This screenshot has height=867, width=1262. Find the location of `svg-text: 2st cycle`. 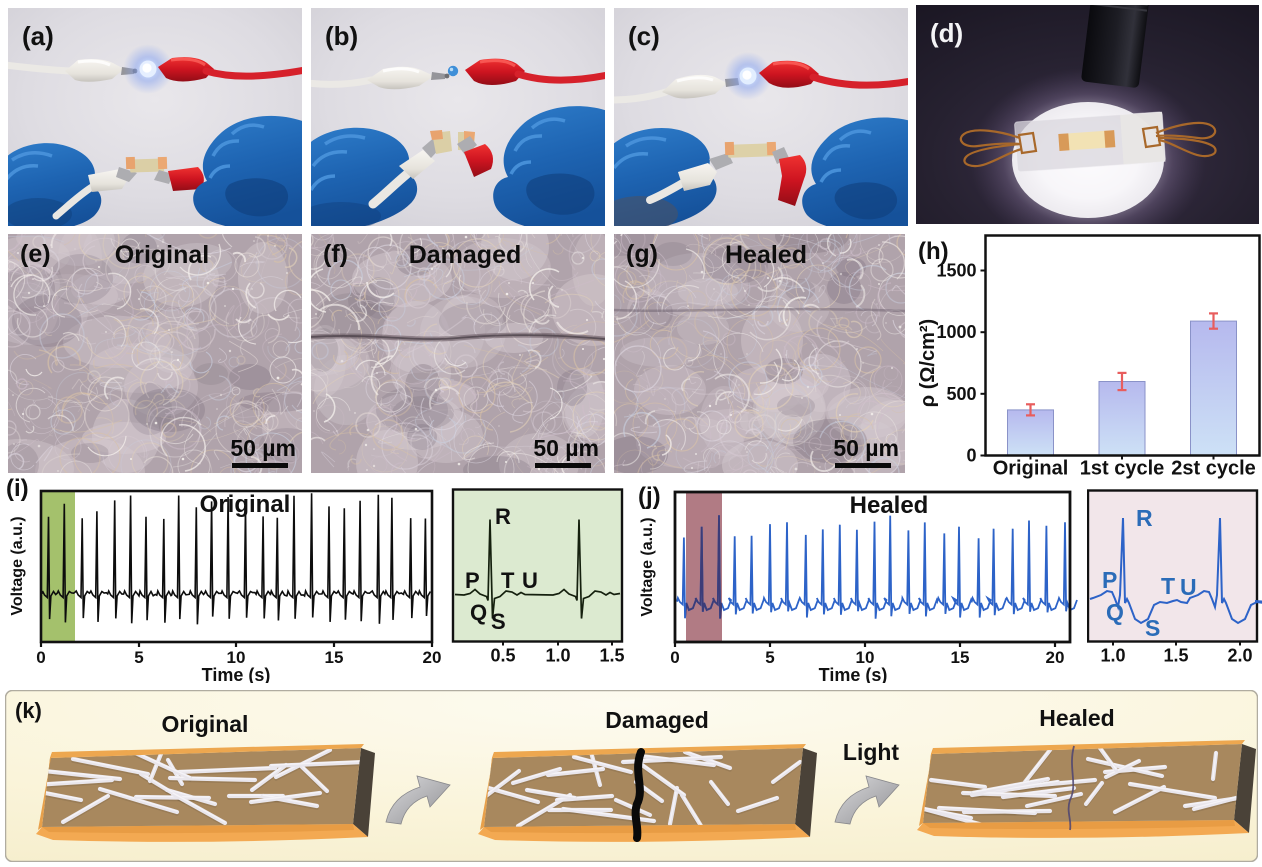

svg-text: 2st cycle is located at coordinates (1213, 469).